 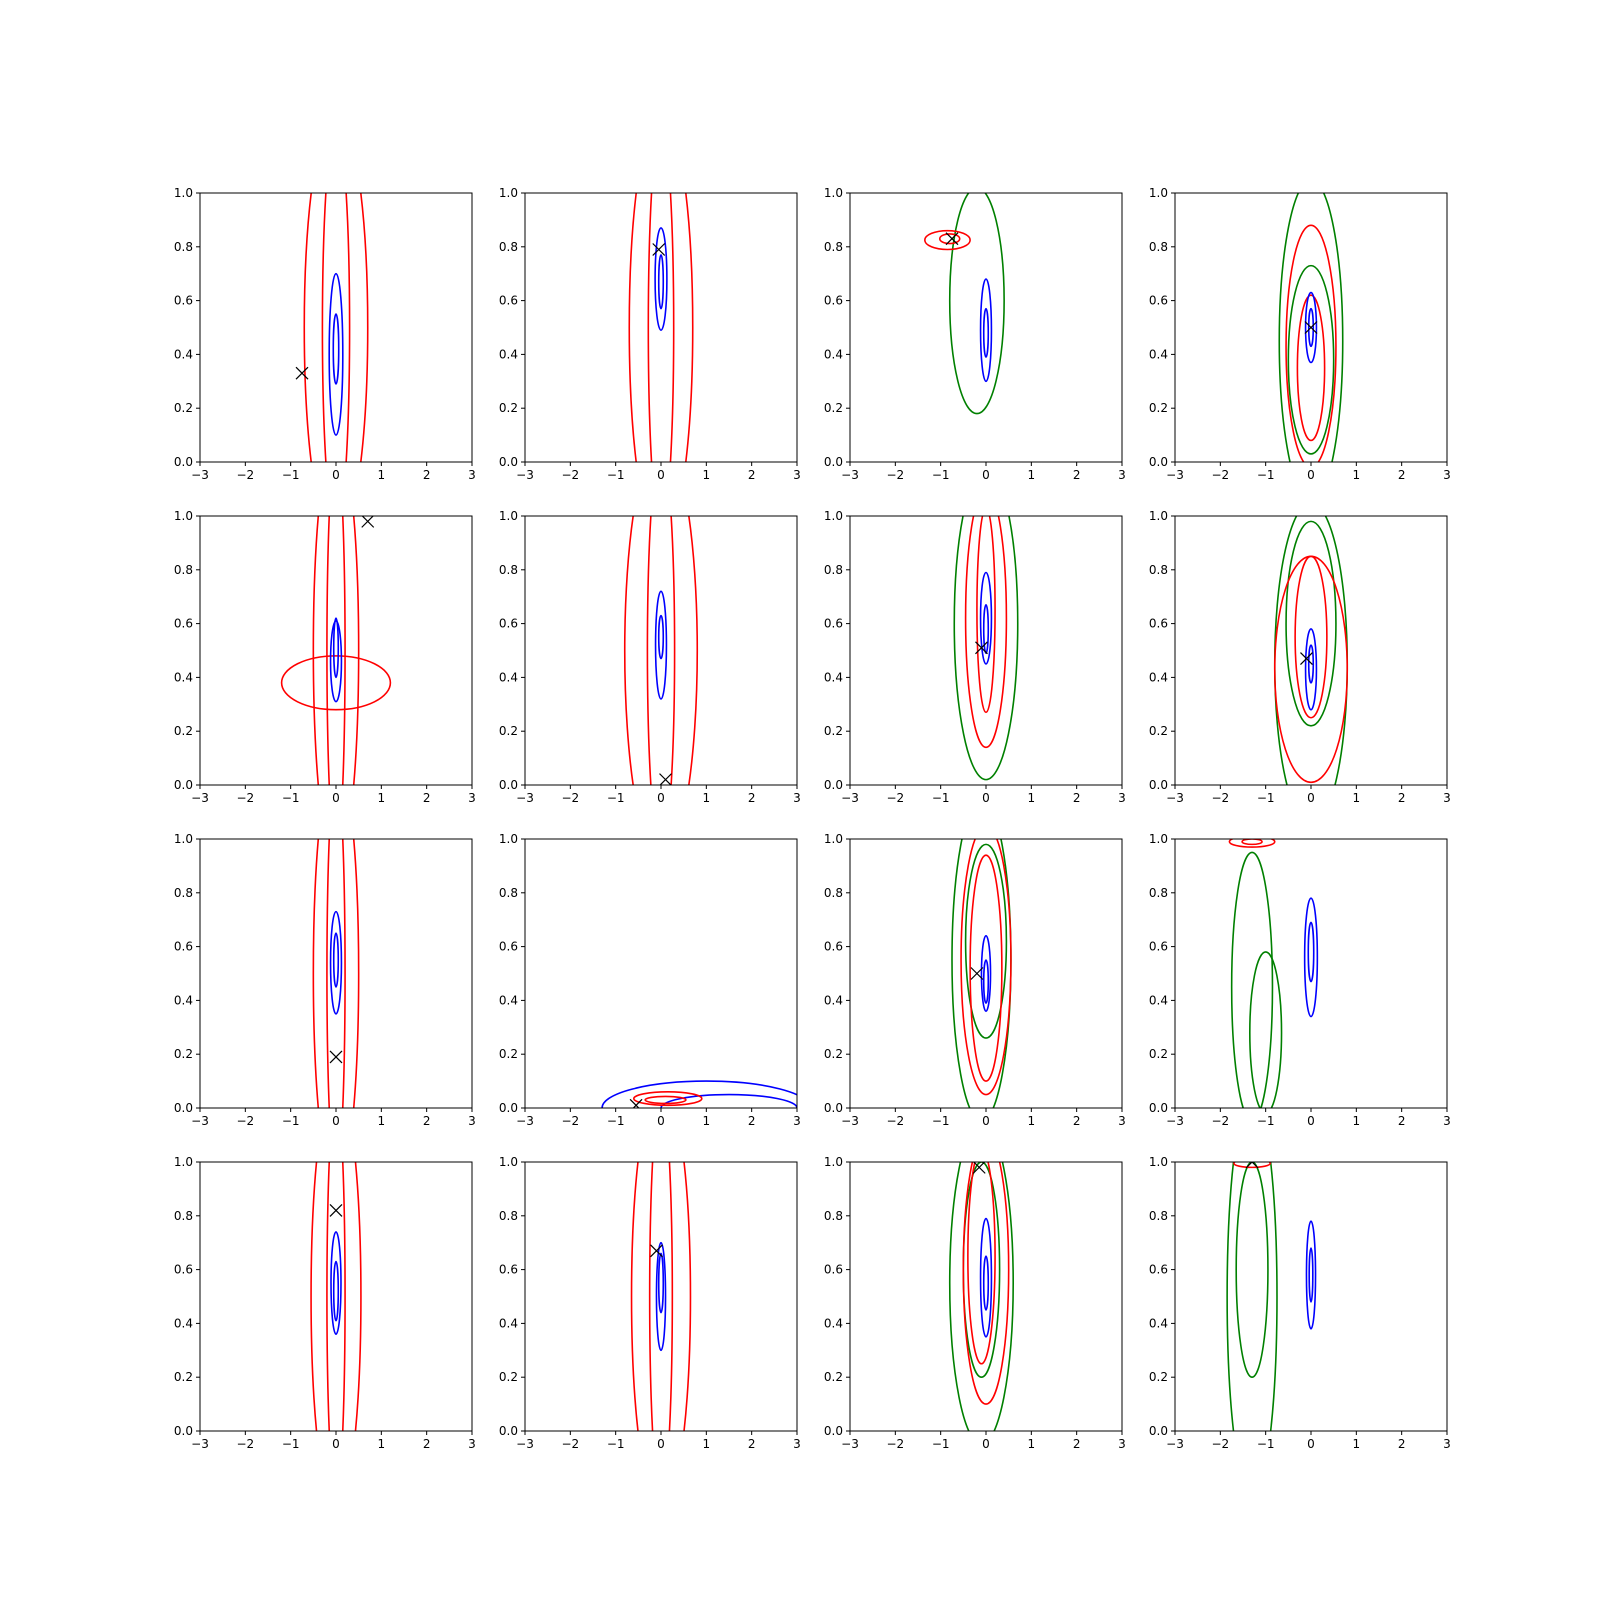 What do you see at coordinates (325, 980) in the screenshot?
I see `subplot-9: −3 −2 −1 0 1 2 3 0.0 0.2 0.4 0.6 0.8 1.0` at bounding box center [325, 980].